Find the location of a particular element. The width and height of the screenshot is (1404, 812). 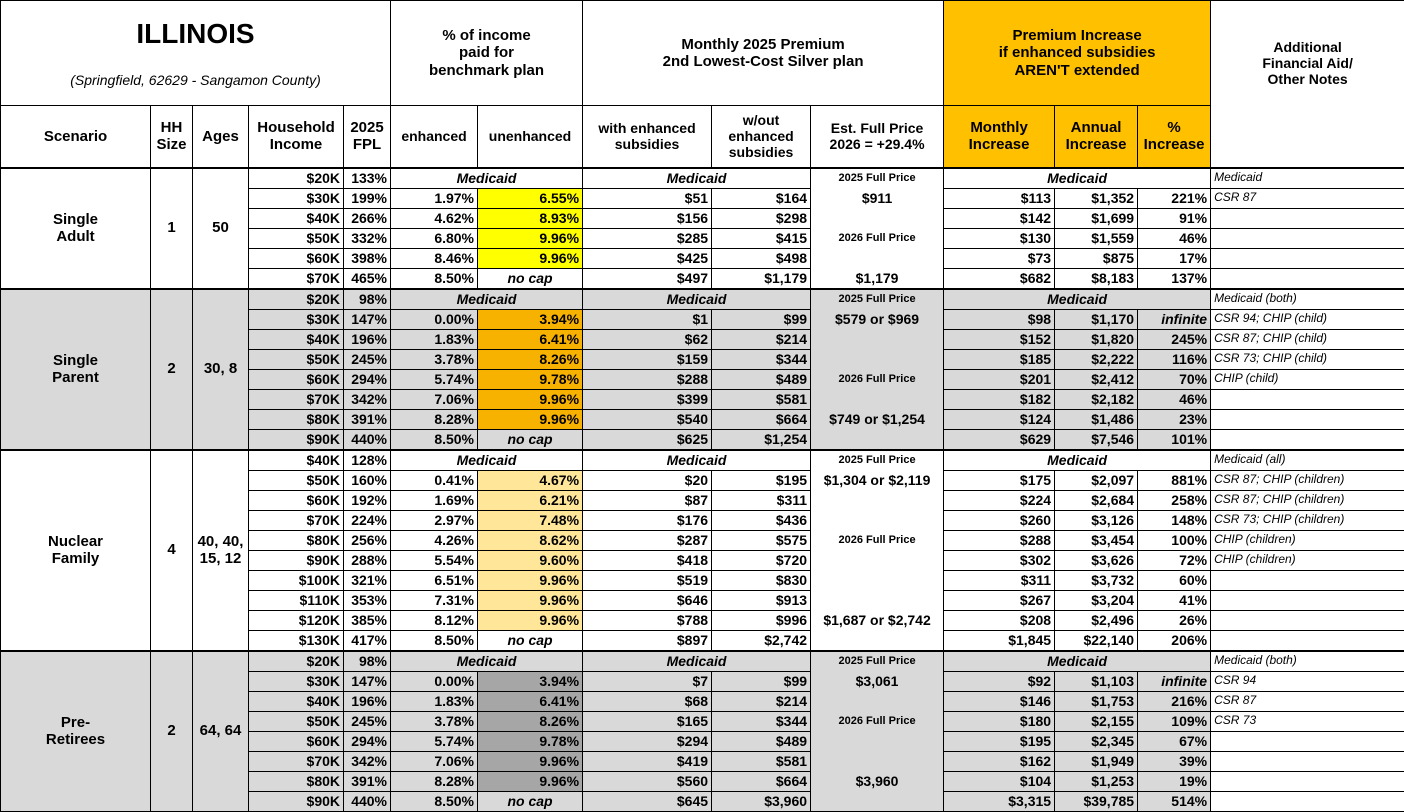

monthly-increase: $260 is located at coordinates (999, 520).